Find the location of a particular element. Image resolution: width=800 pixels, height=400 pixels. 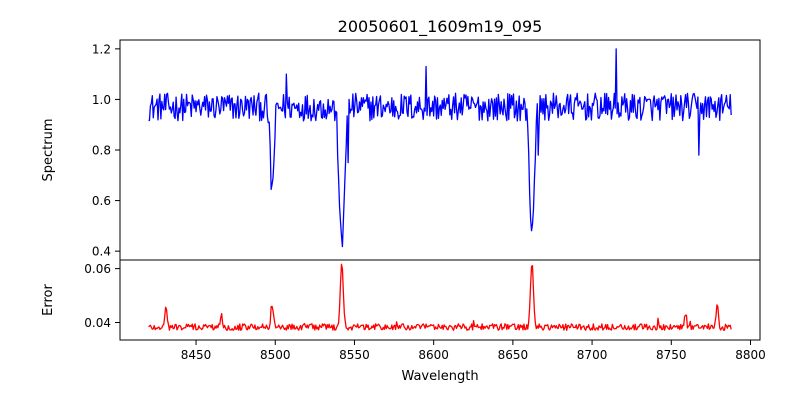

error-series-line is located at coordinates (440, 297).